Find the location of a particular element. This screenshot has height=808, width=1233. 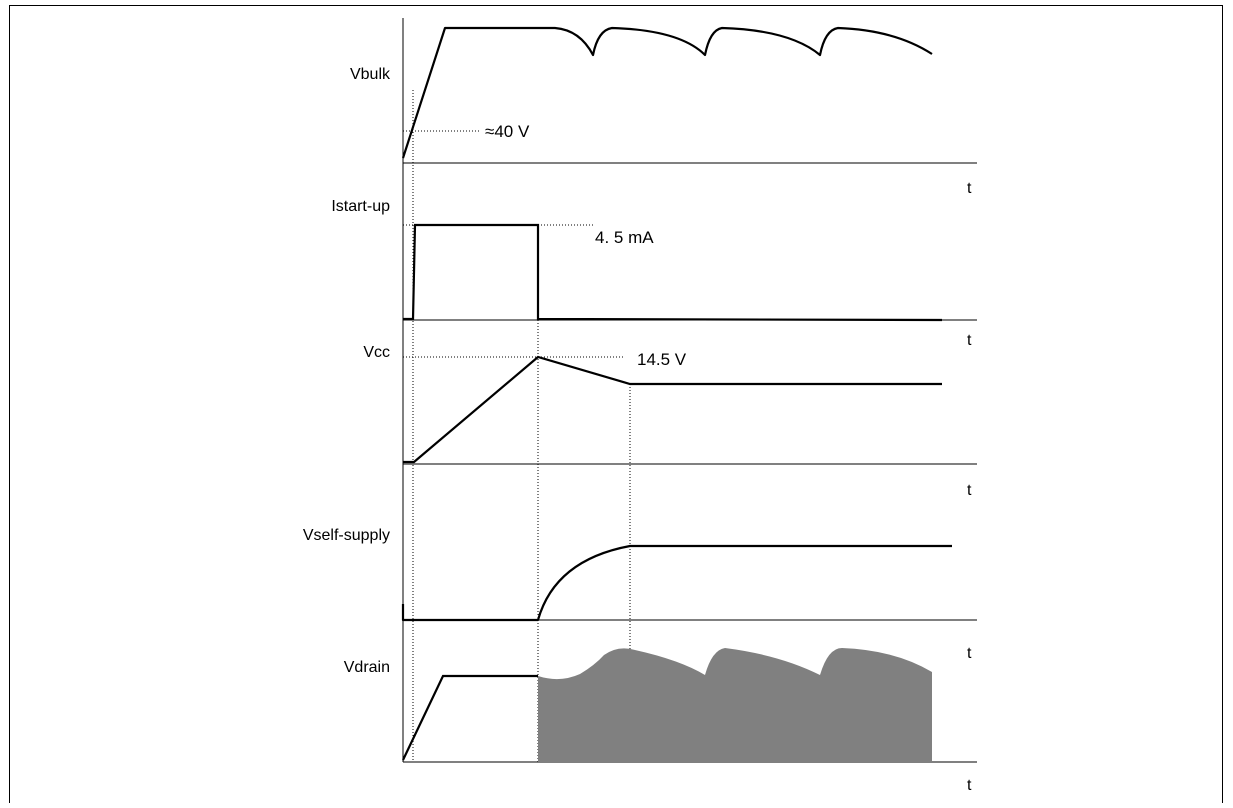

label-vcc: Vcc is located at coordinates (376, 352).